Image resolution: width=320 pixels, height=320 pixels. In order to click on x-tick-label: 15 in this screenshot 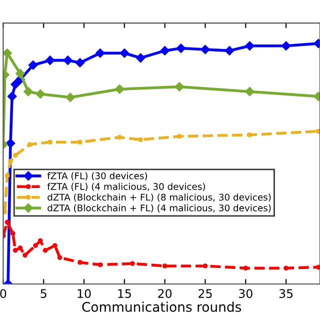, I will do `click(124, 293)`.